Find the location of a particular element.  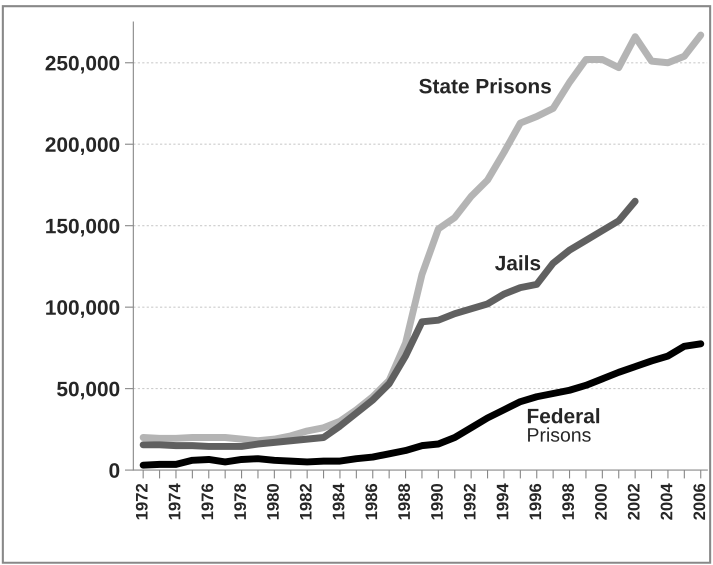

x-tick-label: 1978 is located at coordinates (240, 502).